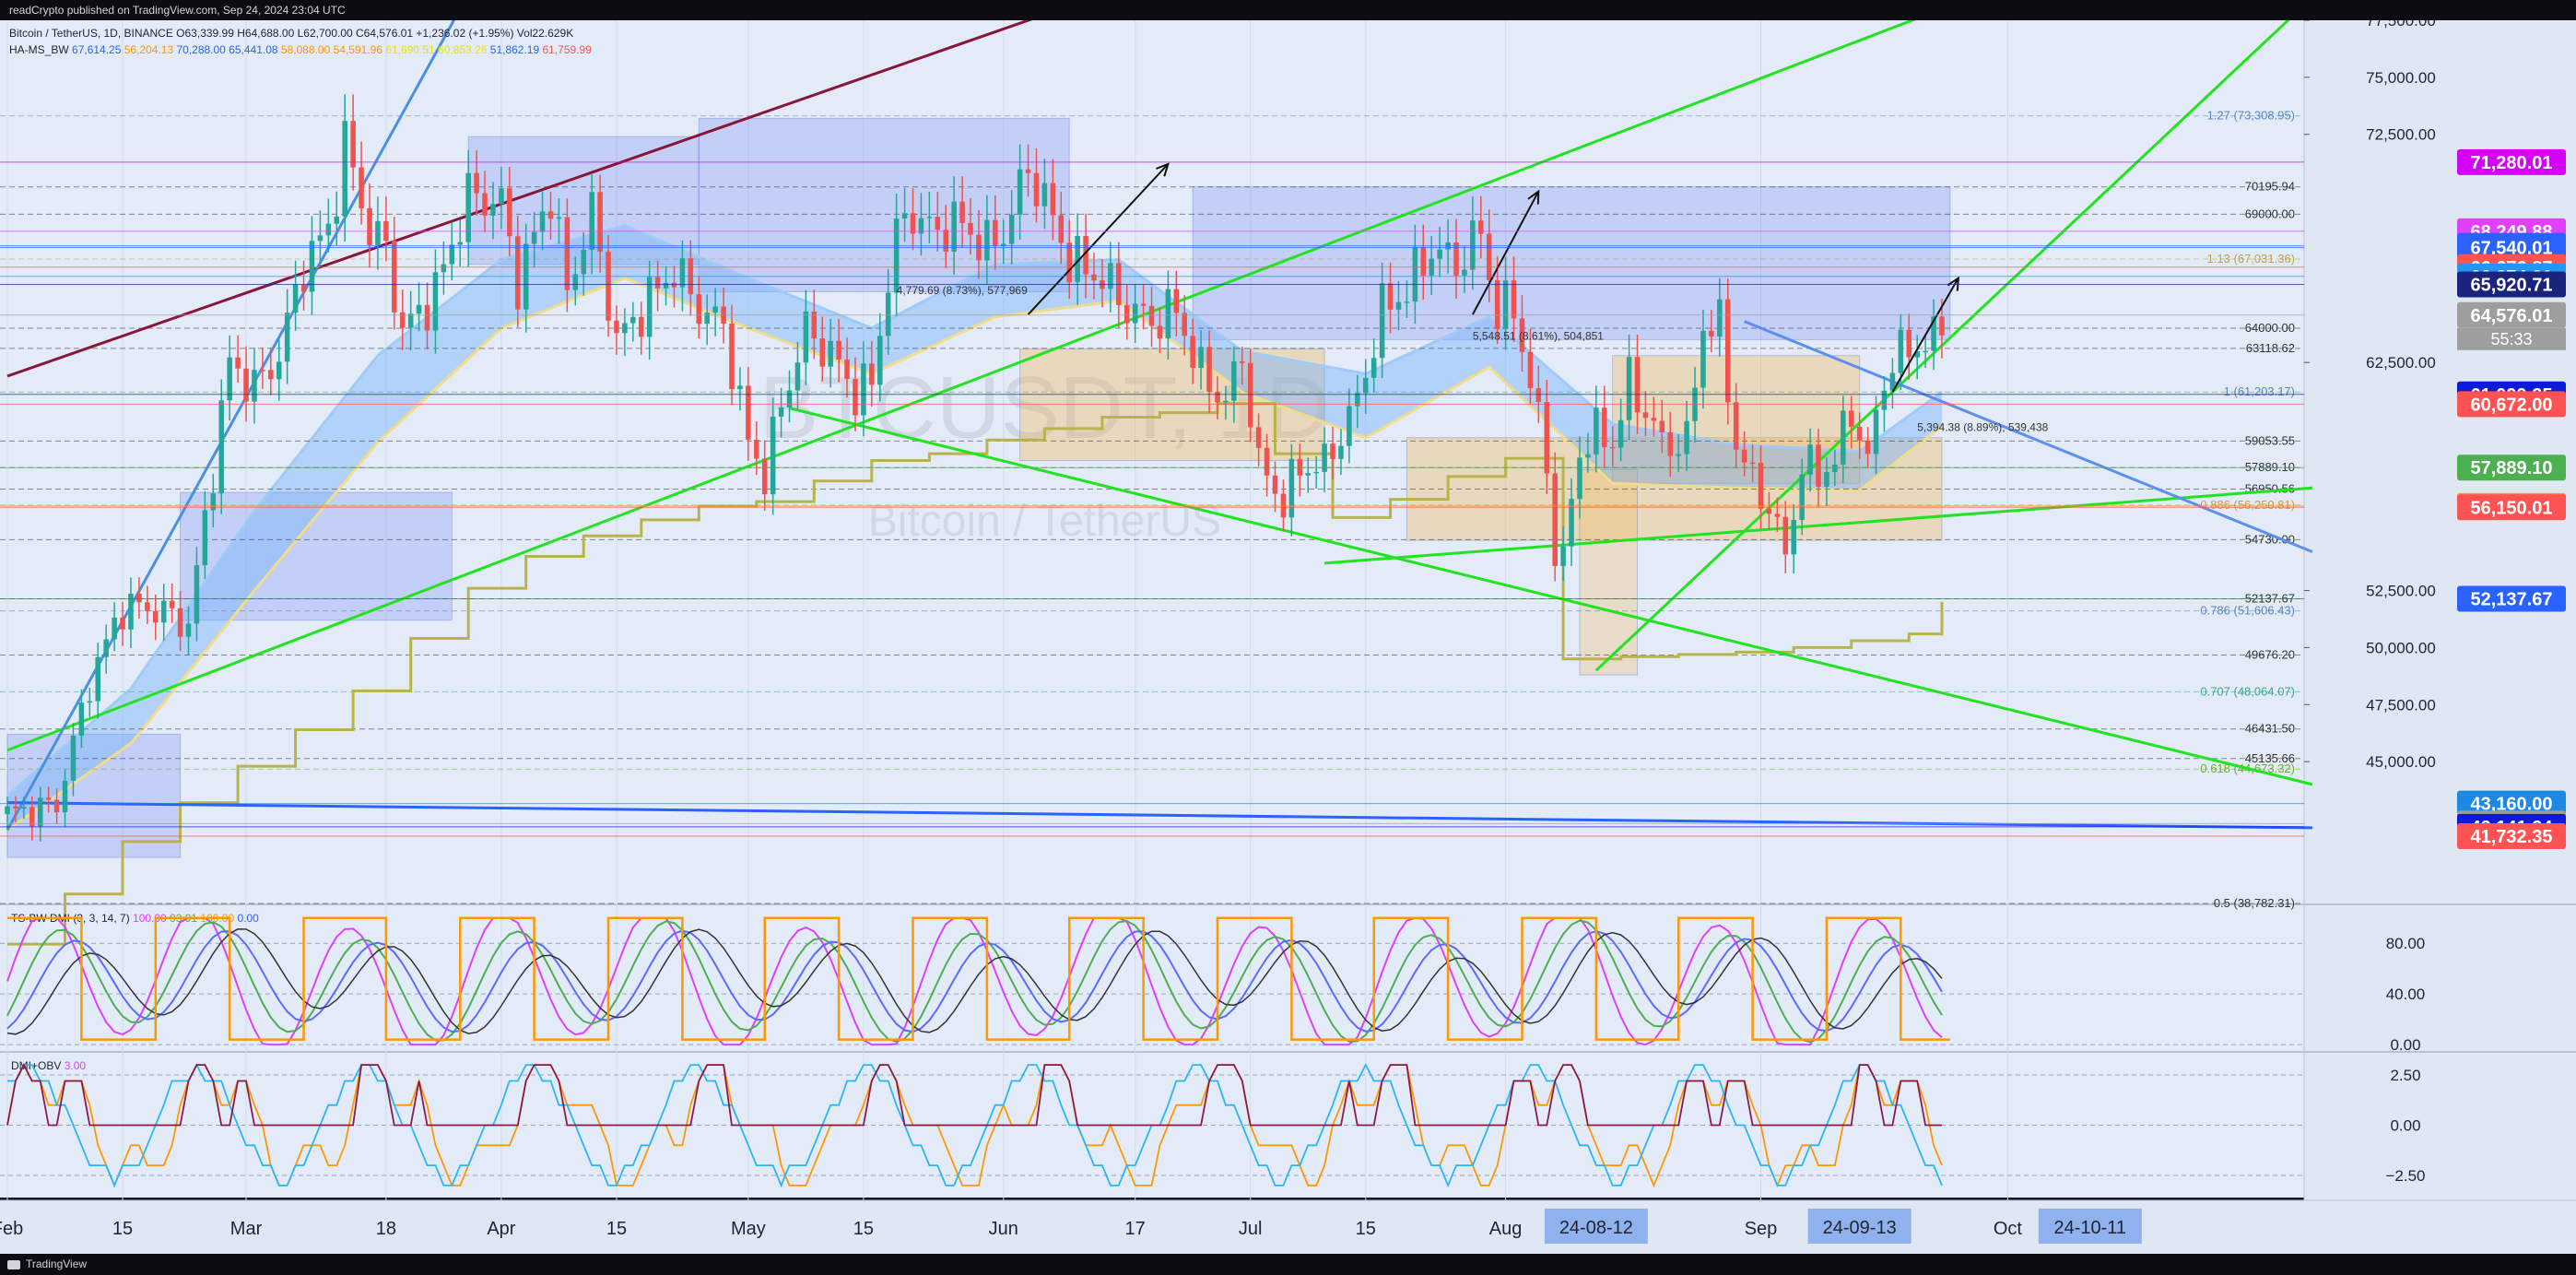 The height and width of the screenshot is (1275, 2576). I want to click on price-tick-label: 62,500.00, so click(2401, 363).